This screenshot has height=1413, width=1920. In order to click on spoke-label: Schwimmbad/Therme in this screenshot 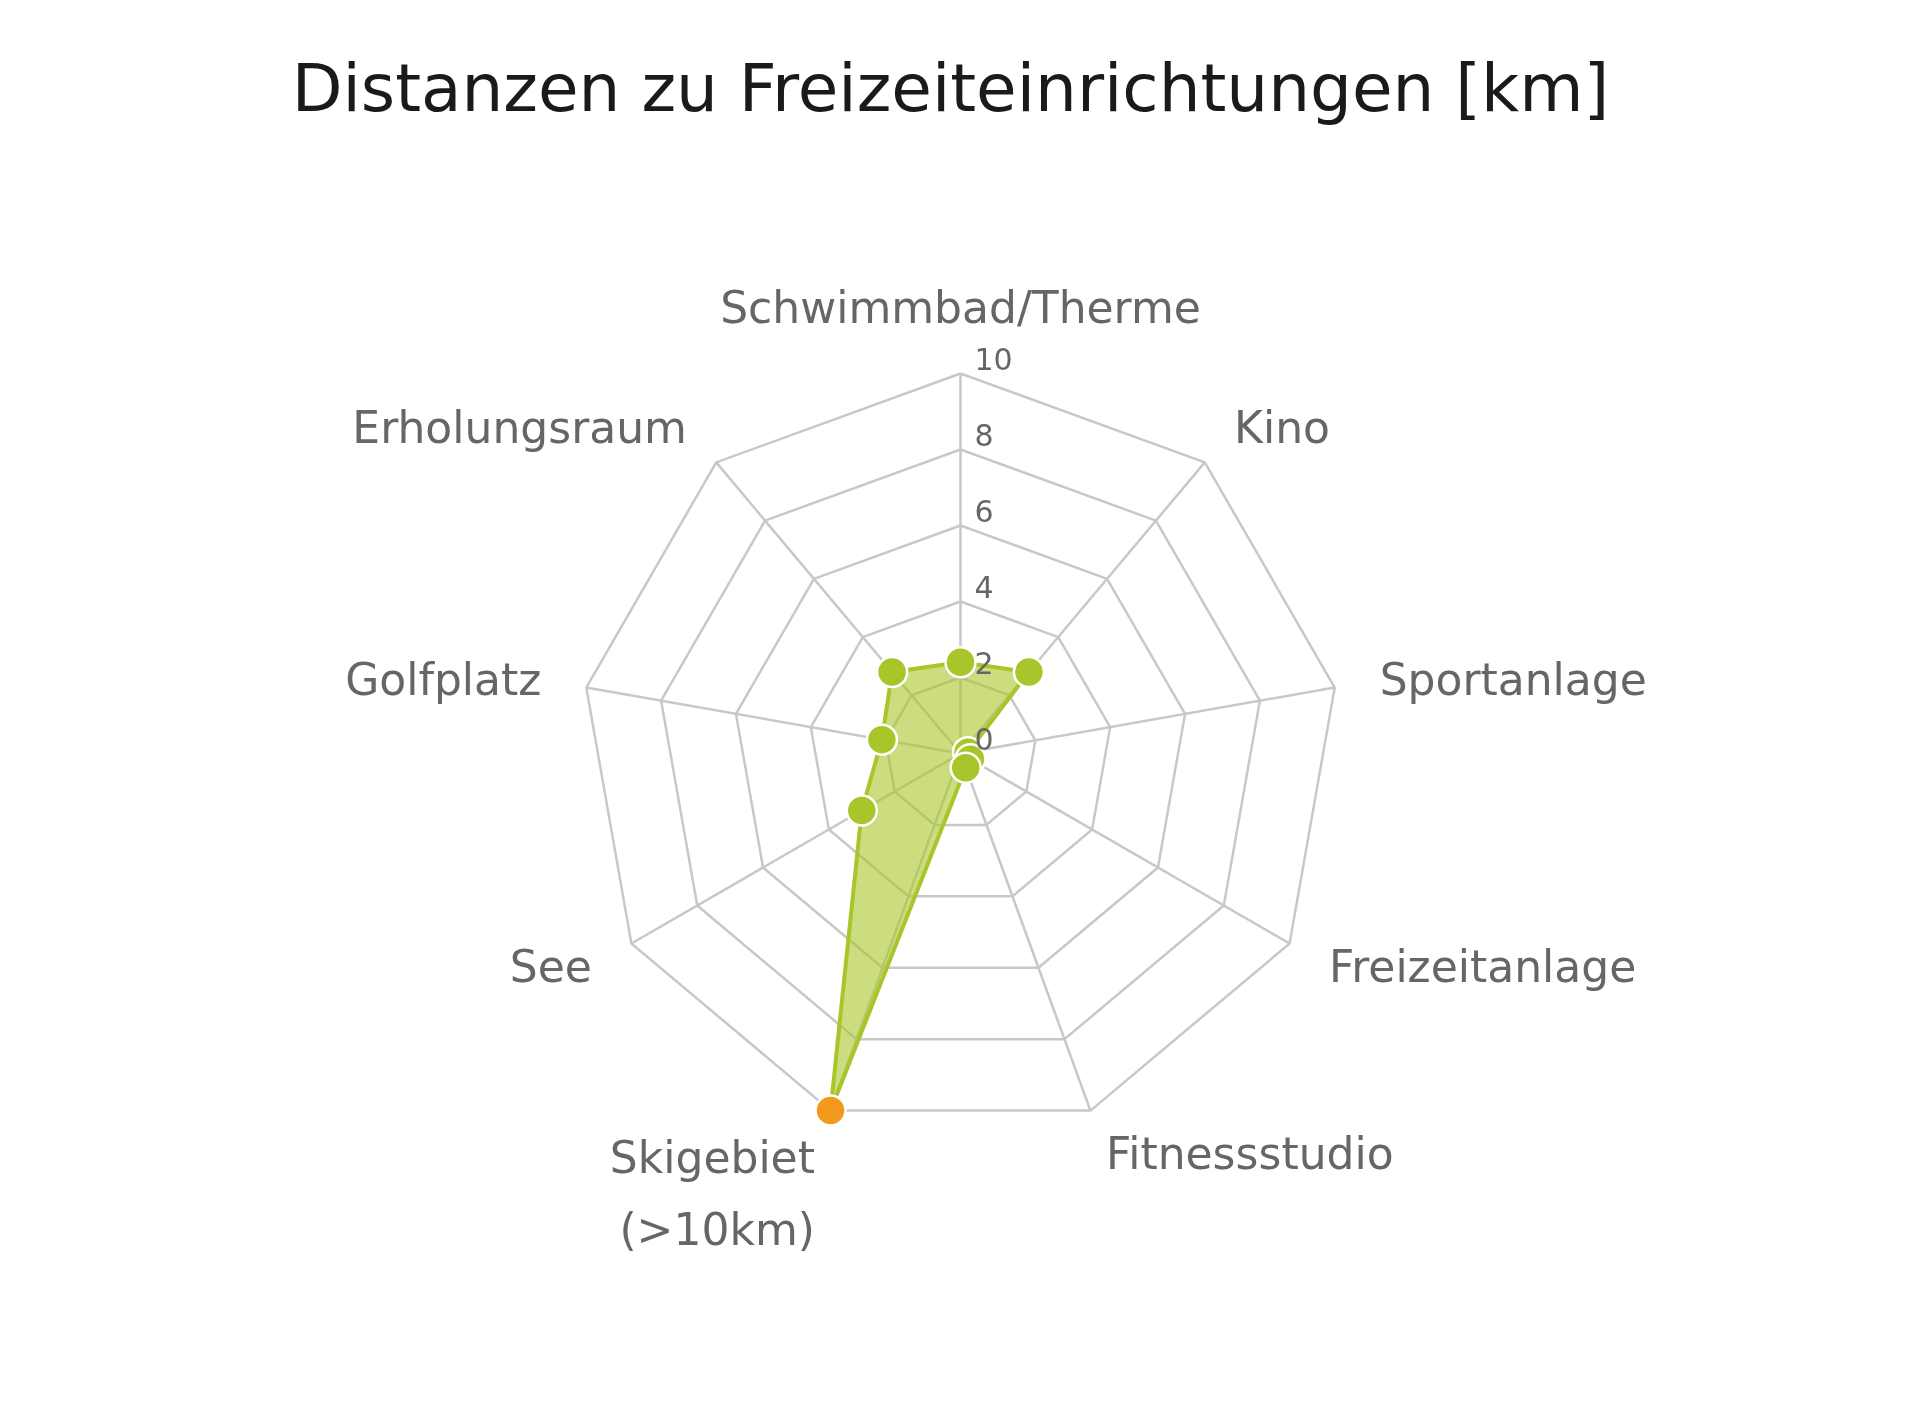, I will do `click(960, 308)`.